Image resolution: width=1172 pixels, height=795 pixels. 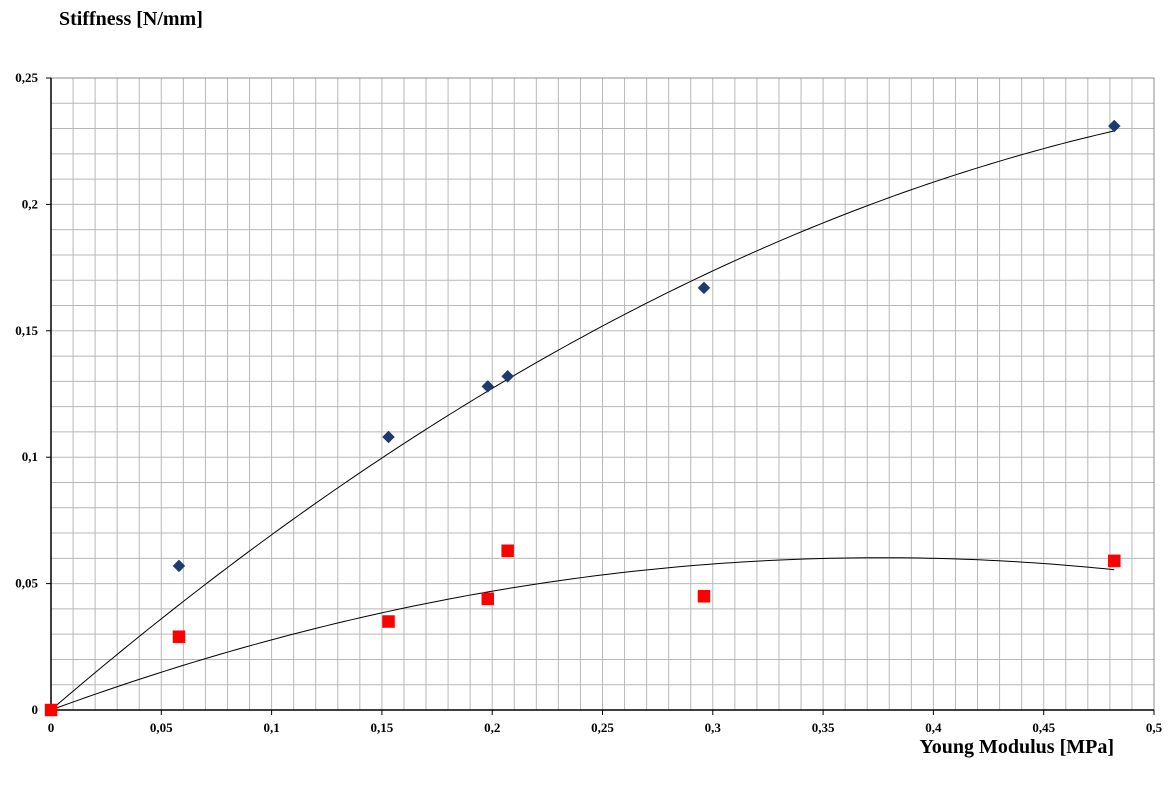 I want to click on x-tick-label: 0,1, so click(x=271, y=727).